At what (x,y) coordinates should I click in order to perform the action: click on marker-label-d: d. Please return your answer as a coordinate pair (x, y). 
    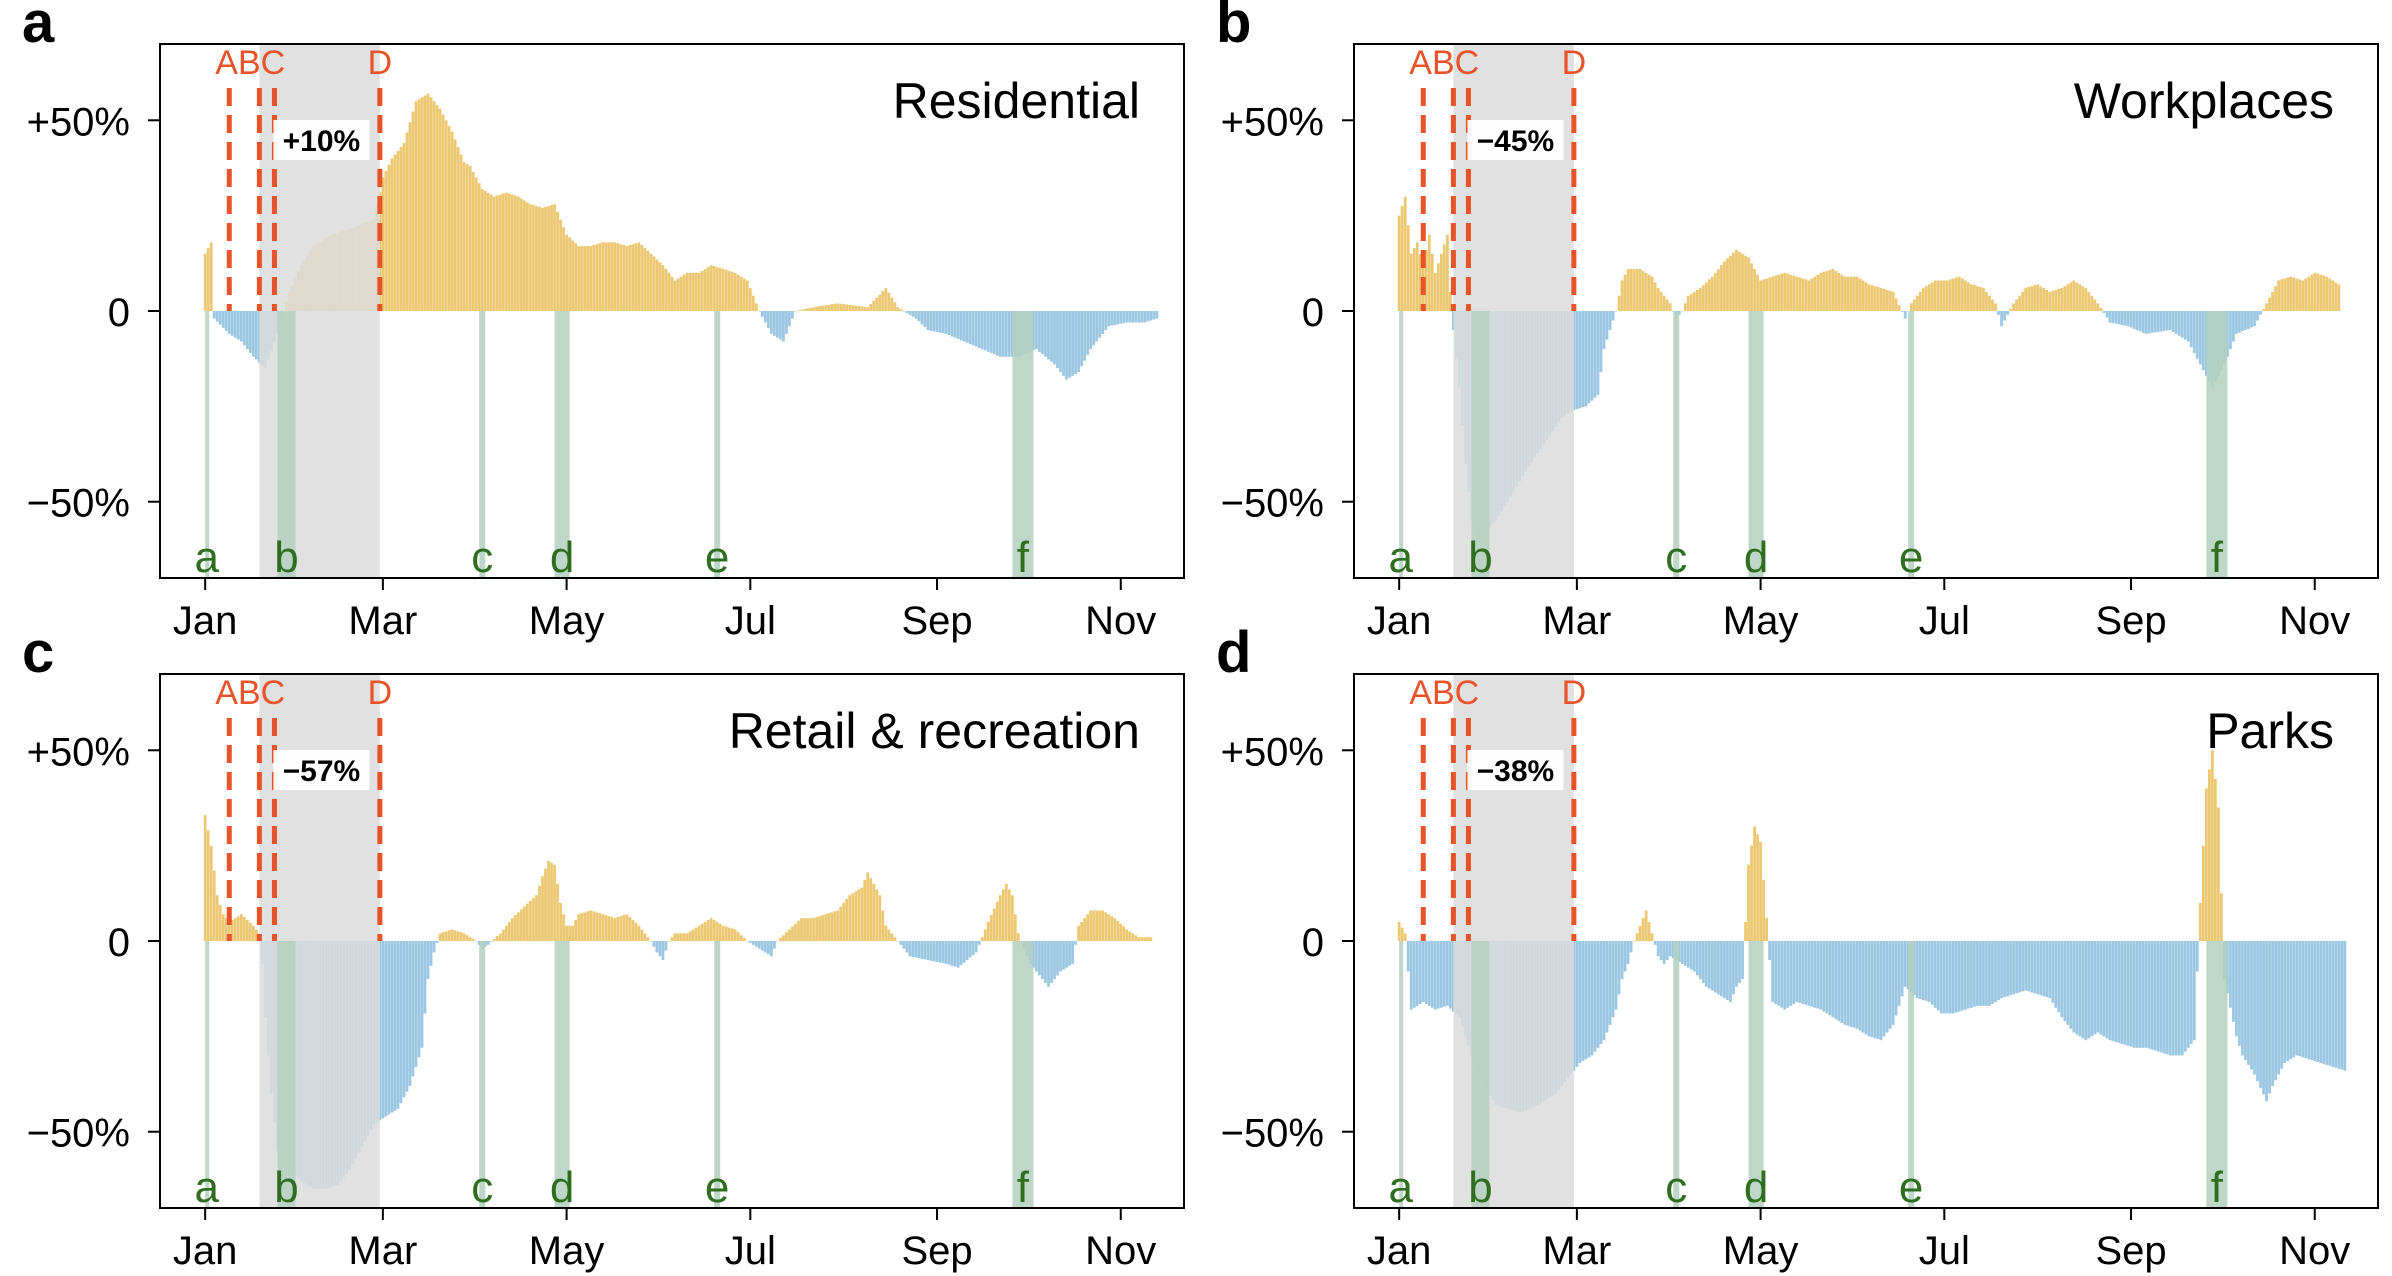
    Looking at the image, I should click on (562, 557).